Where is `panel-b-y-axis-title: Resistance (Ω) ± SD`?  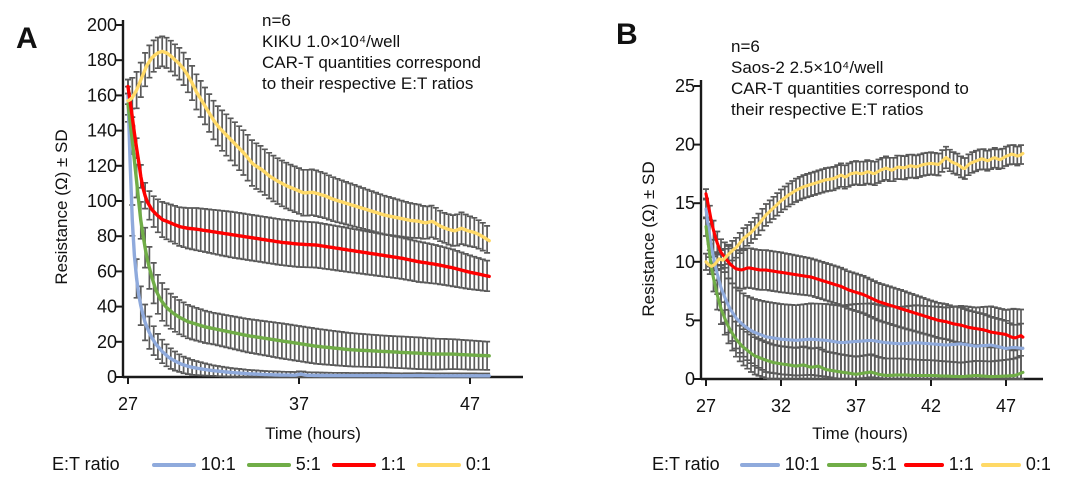 panel-b-y-axis-title: Resistance (Ω) ± SD is located at coordinates (648, 239).